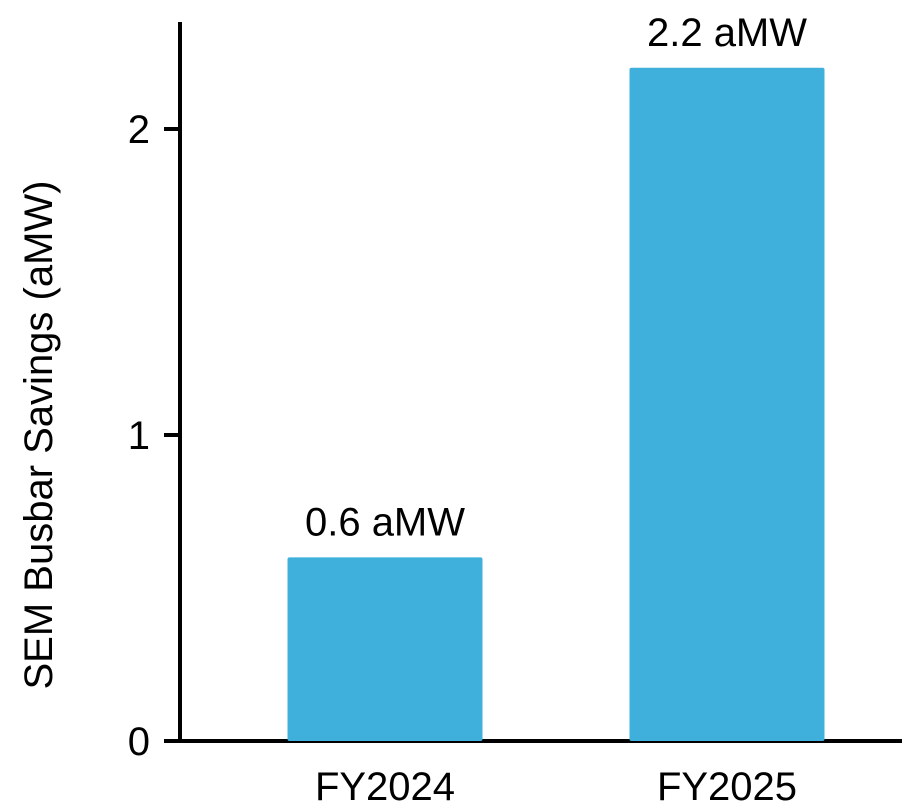 The height and width of the screenshot is (805, 902). Describe the element at coordinates (385, 785) in the screenshot. I see `x-tick-label-fy2024: FY2024` at that location.